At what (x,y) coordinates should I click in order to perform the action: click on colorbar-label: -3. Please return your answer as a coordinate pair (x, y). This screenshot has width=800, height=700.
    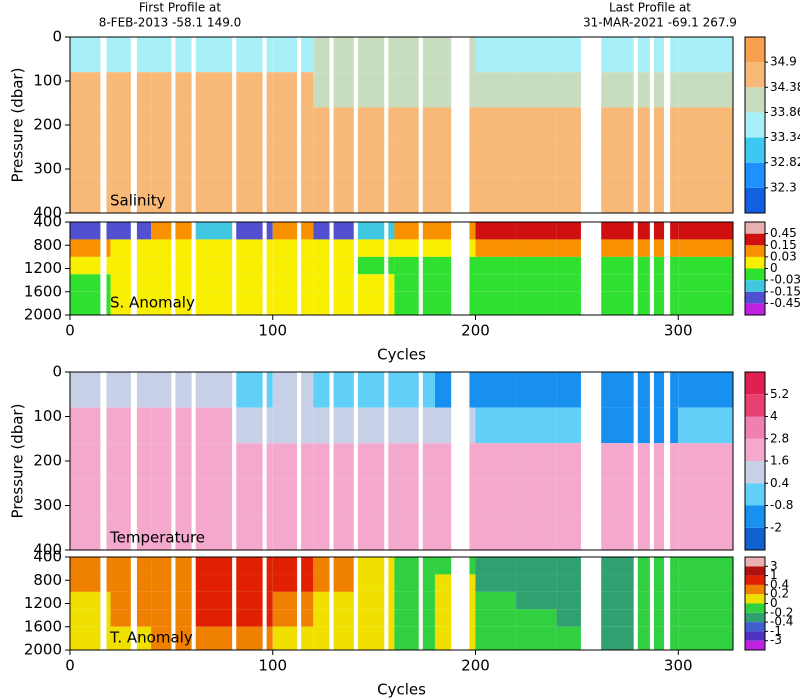
    Looking at the image, I should click on (776, 640).